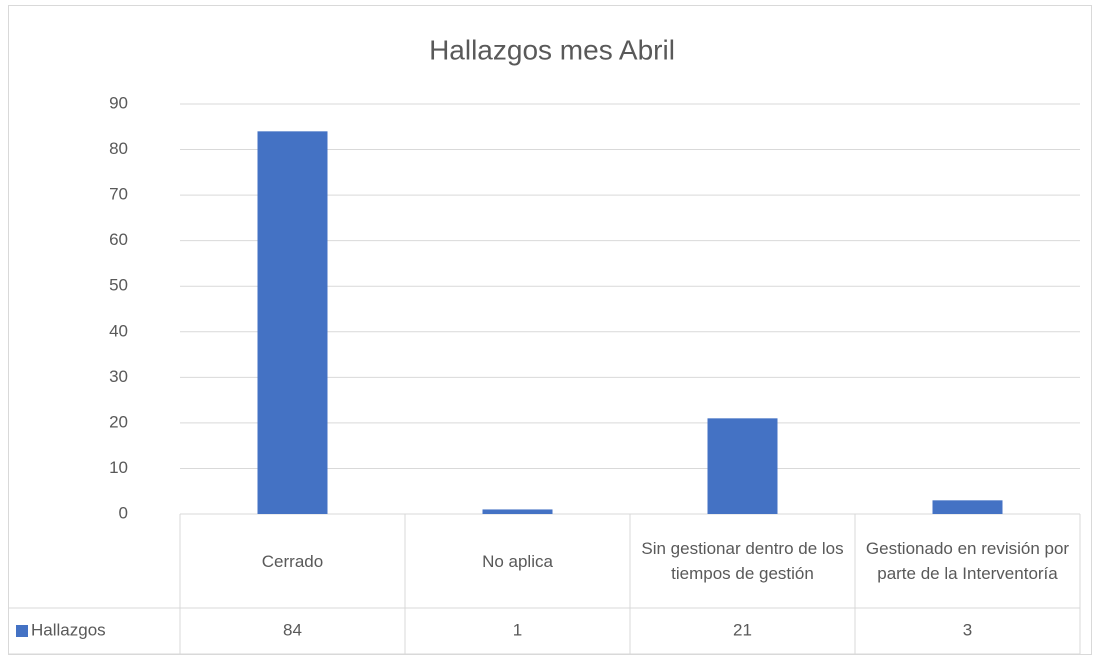 The height and width of the screenshot is (658, 1102). Describe the element at coordinates (118, 194) in the screenshot. I see `y-tick-label: 70` at that location.